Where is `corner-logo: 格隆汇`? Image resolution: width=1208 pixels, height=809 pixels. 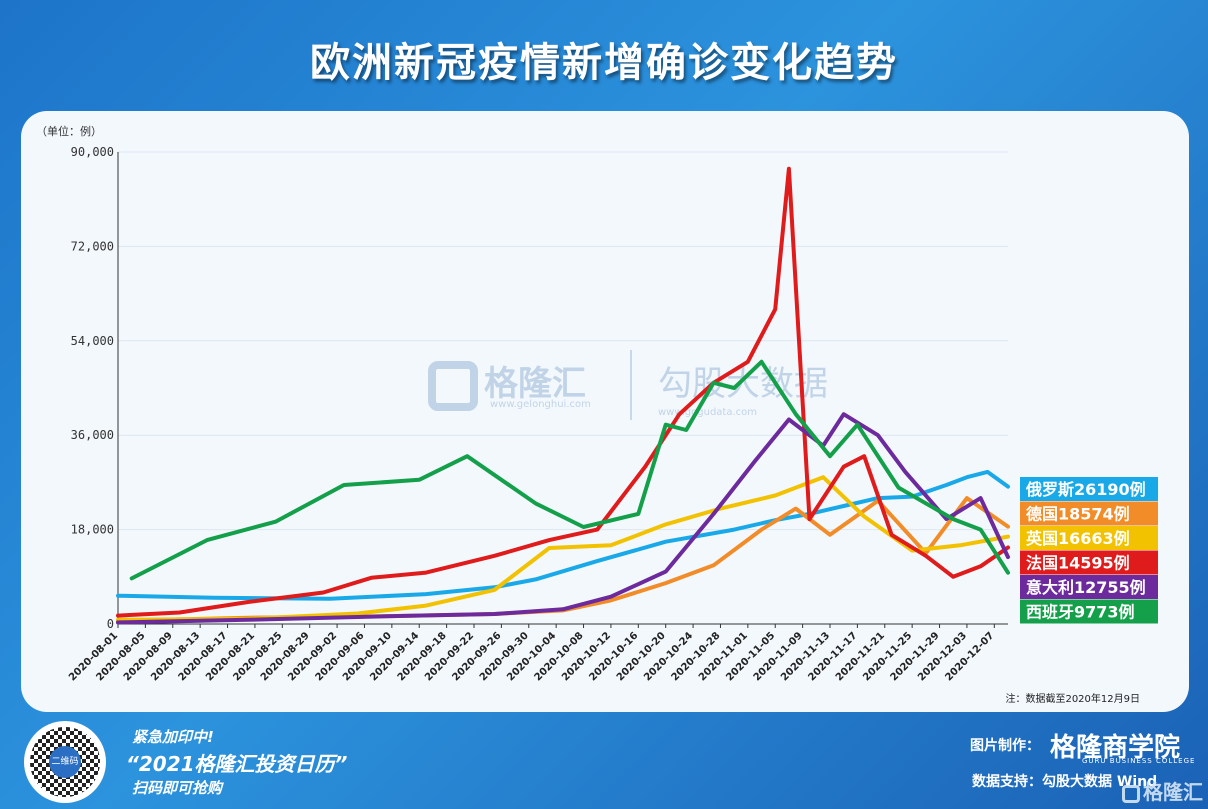 corner-logo: 格隆汇 is located at coordinates (1162, 790).